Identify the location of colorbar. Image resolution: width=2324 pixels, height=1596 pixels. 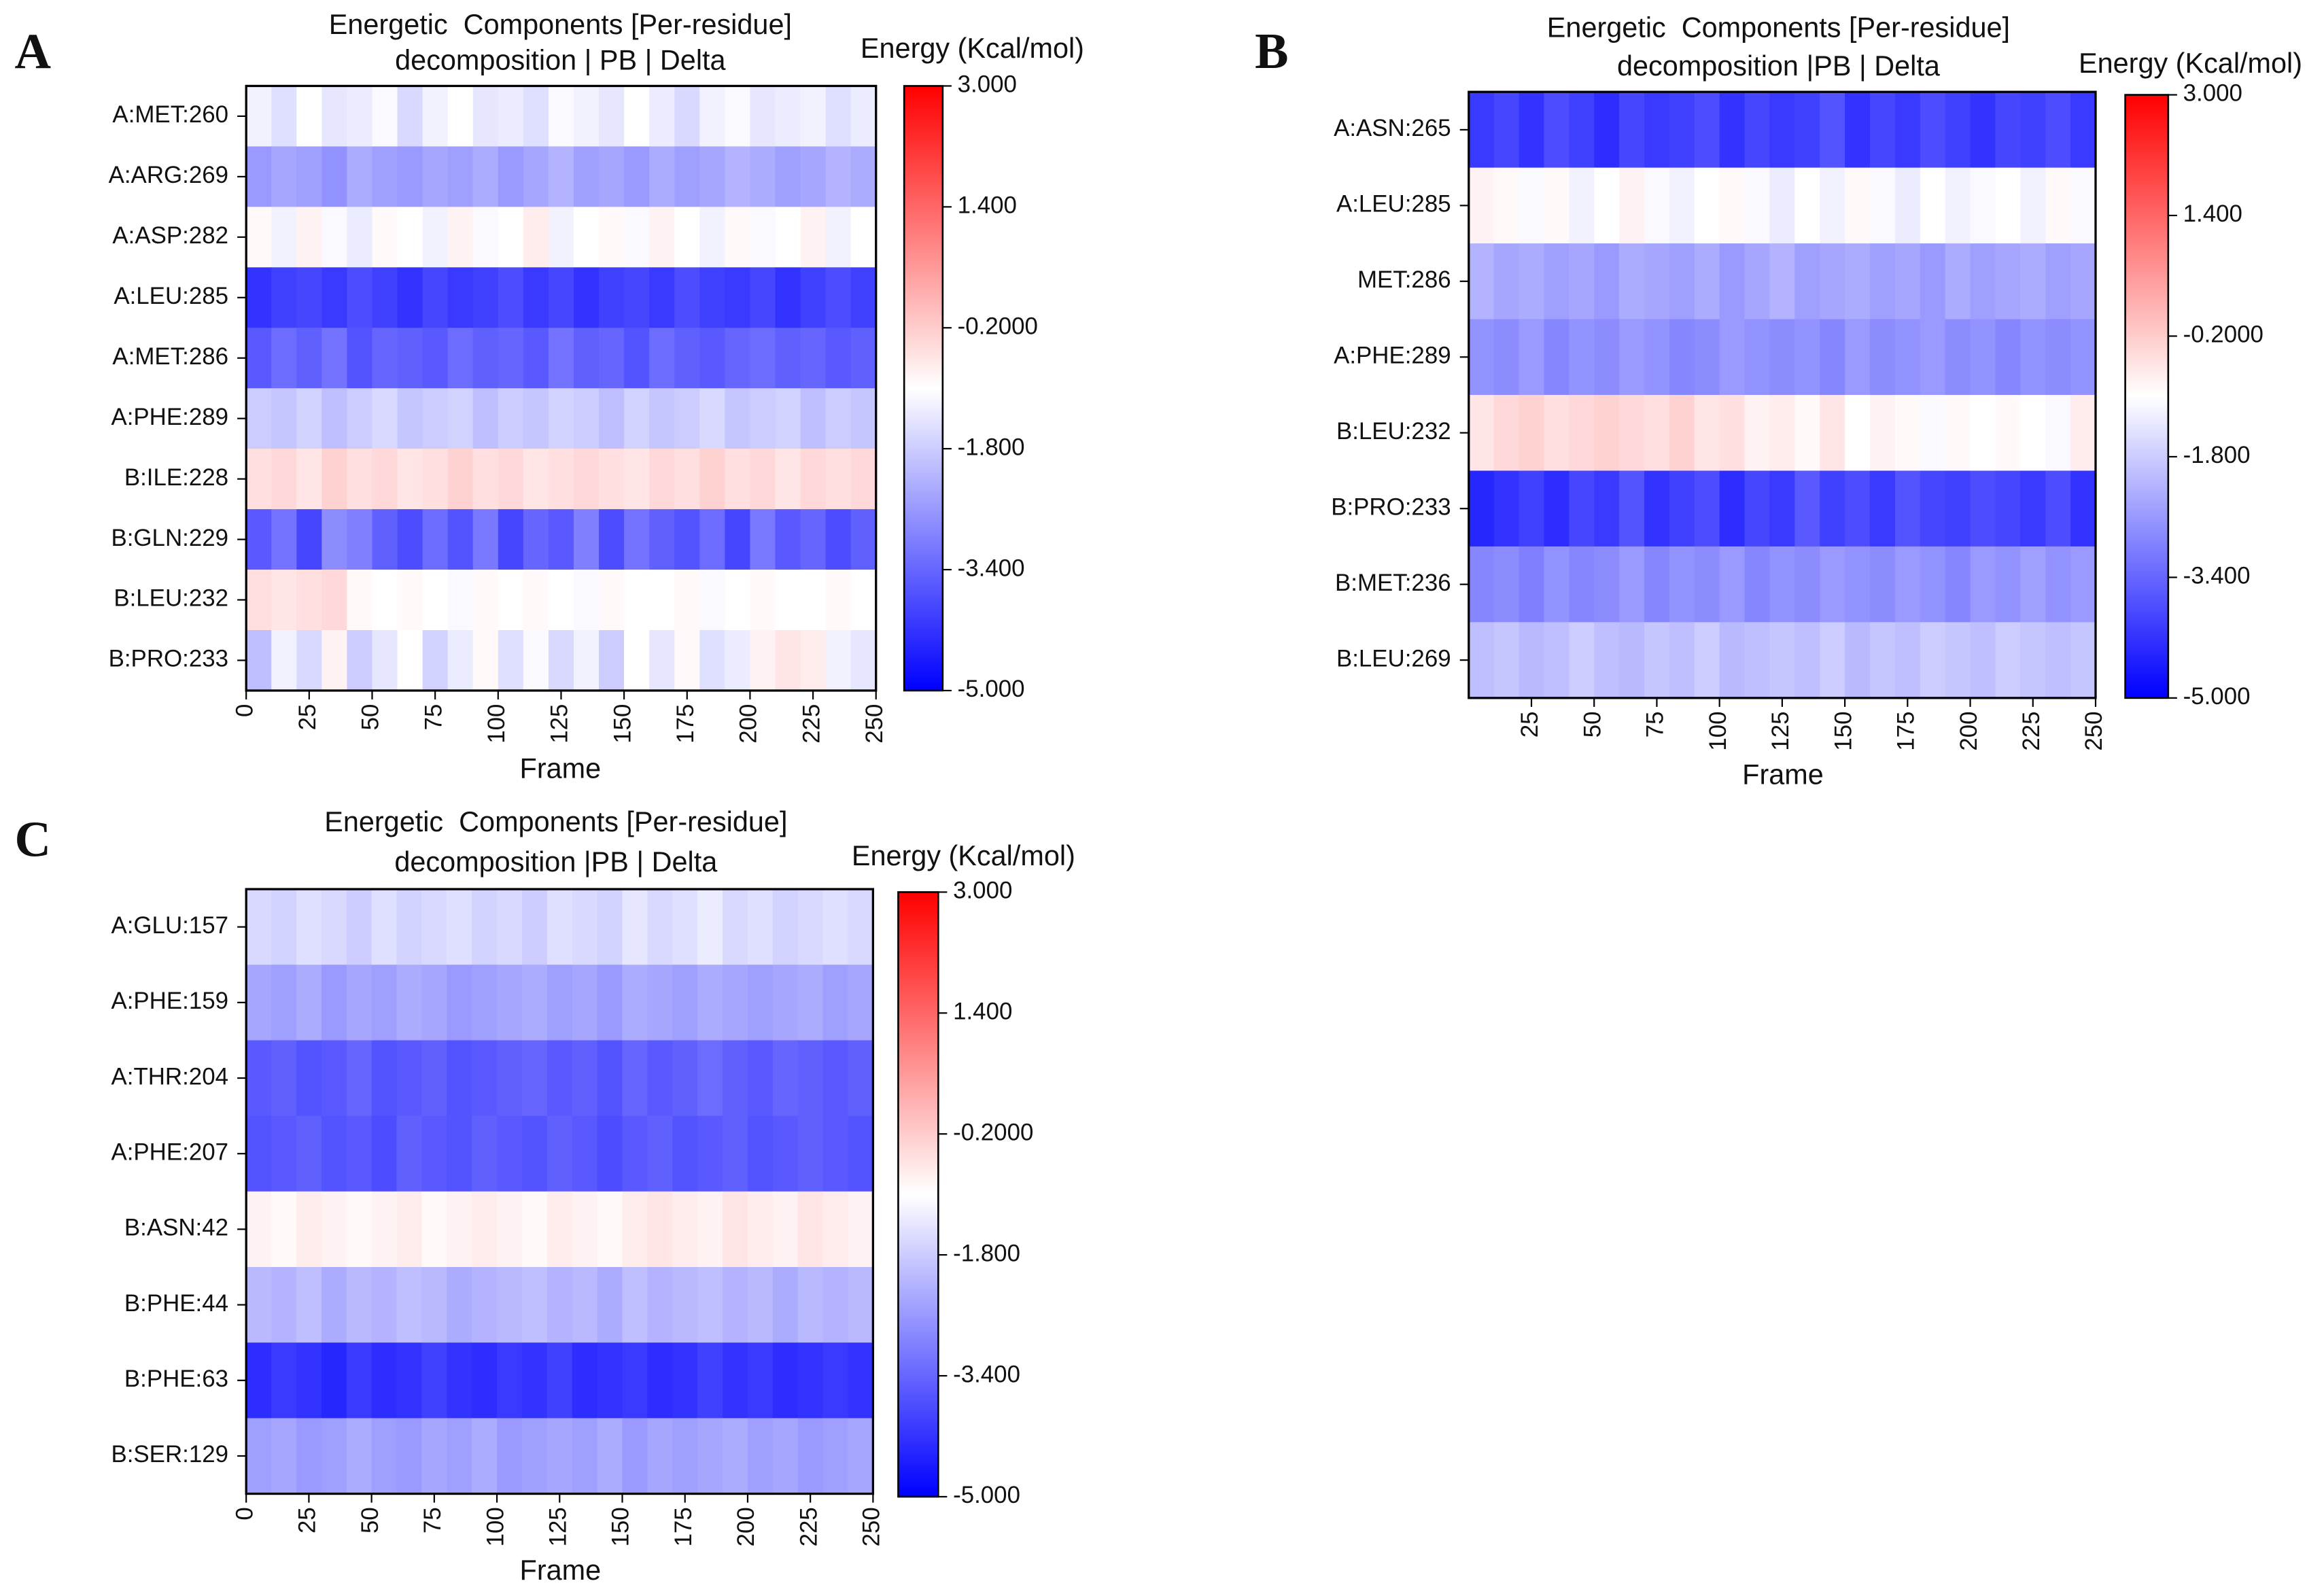
(918, 1194).